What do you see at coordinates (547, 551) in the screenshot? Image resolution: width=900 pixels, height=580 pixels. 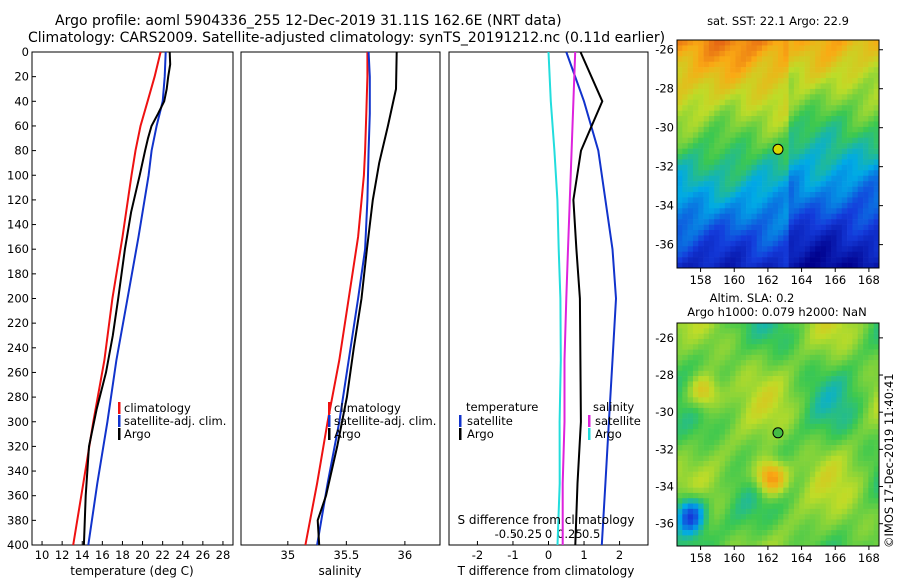 I see `t-difference-ticks: -2 -1 0 1 2` at bounding box center [547, 551].